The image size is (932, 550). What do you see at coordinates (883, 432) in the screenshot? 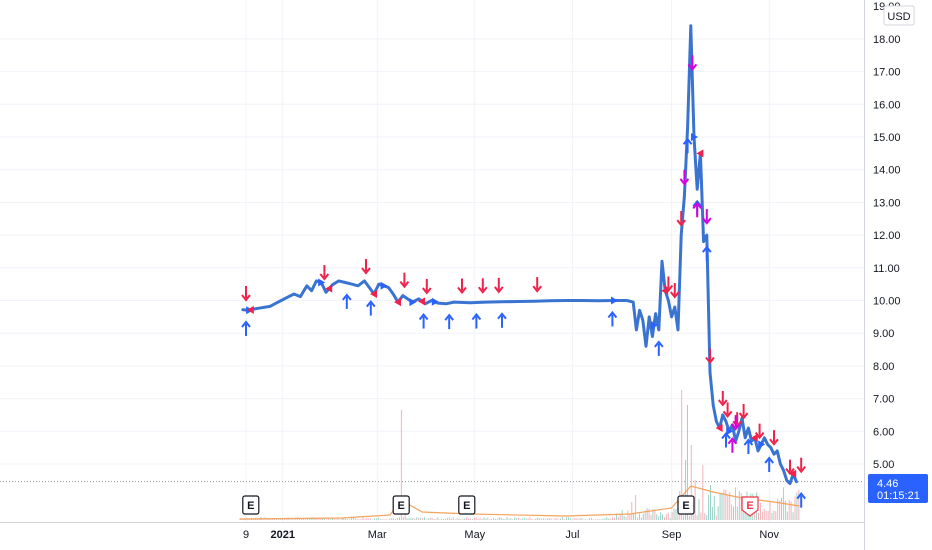
I see `y-tick-label: 6.00` at bounding box center [883, 432].